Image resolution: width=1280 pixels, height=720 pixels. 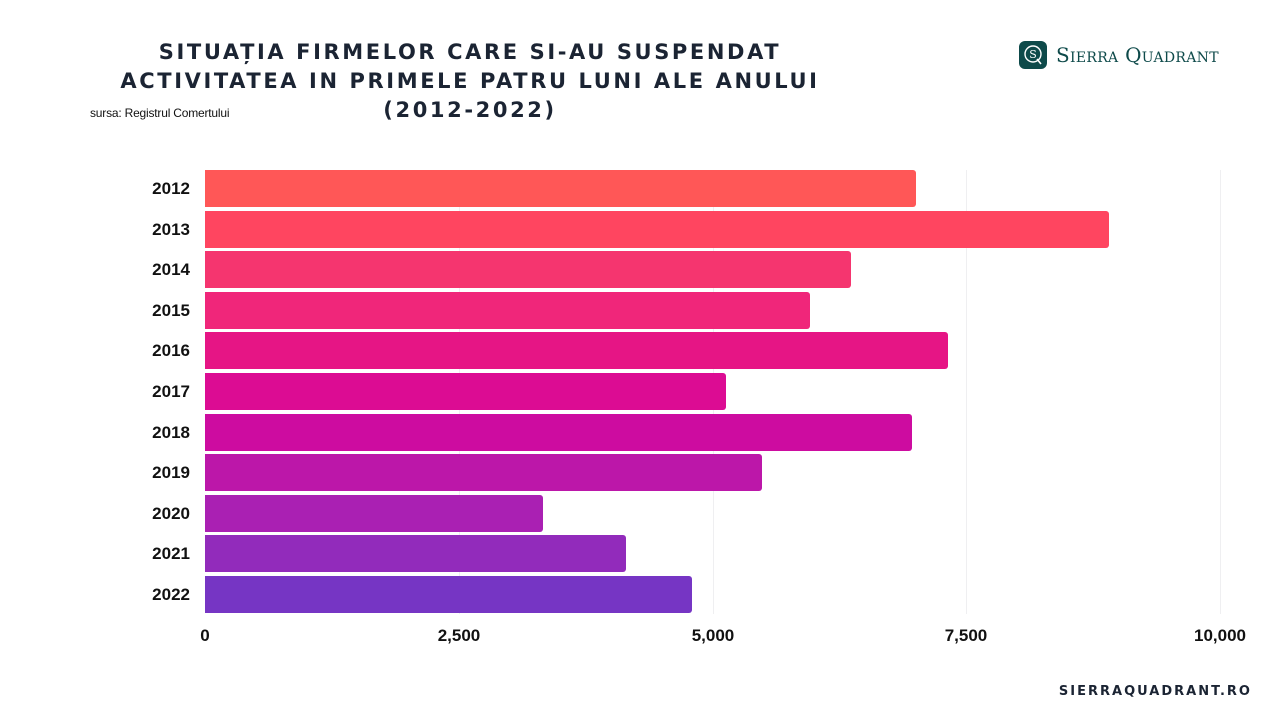 What do you see at coordinates (1220, 635) in the screenshot?
I see `x-tick-label: 10,000` at bounding box center [1220, 635].